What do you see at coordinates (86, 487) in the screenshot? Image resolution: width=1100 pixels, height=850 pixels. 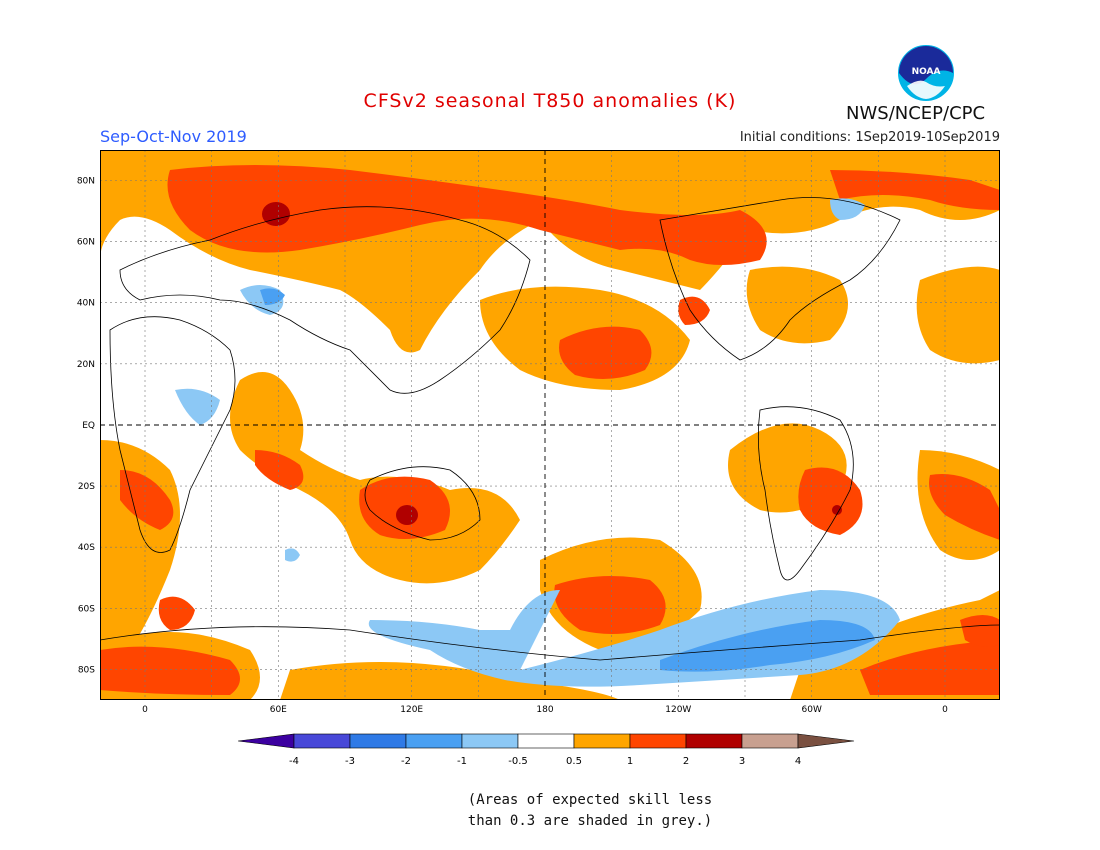 I see `lat-label: 20S` at bounding box center [86, 487].